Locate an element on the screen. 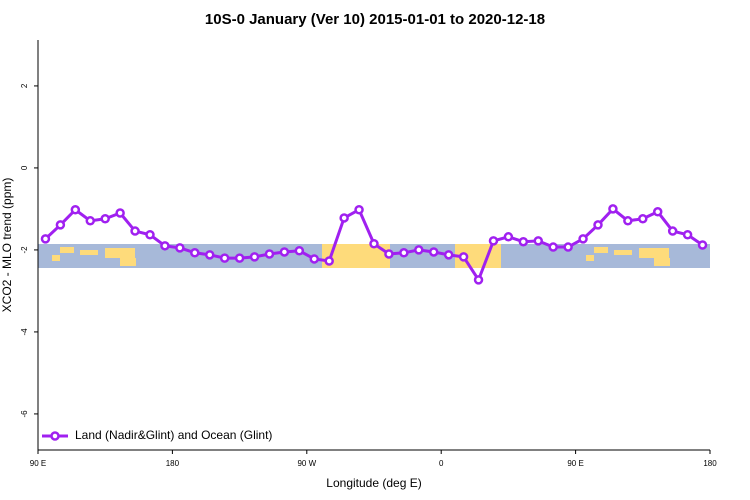  y-axis-label: XCO2 - MLO trend (ppm) is located at coordinates (7, 245).